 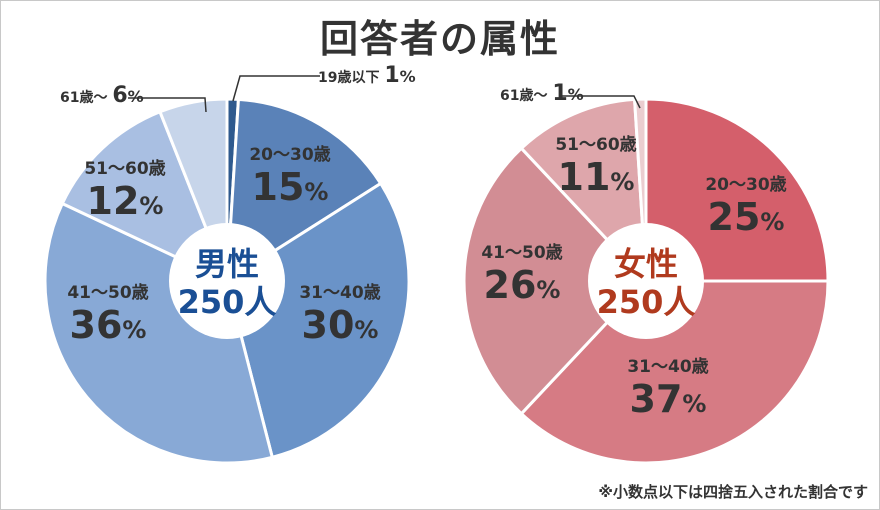 What do you see at coordinates (124, 168) in the screenshot?
I see `male-category-4: 51～60歳` at bounding box center [124, 168].